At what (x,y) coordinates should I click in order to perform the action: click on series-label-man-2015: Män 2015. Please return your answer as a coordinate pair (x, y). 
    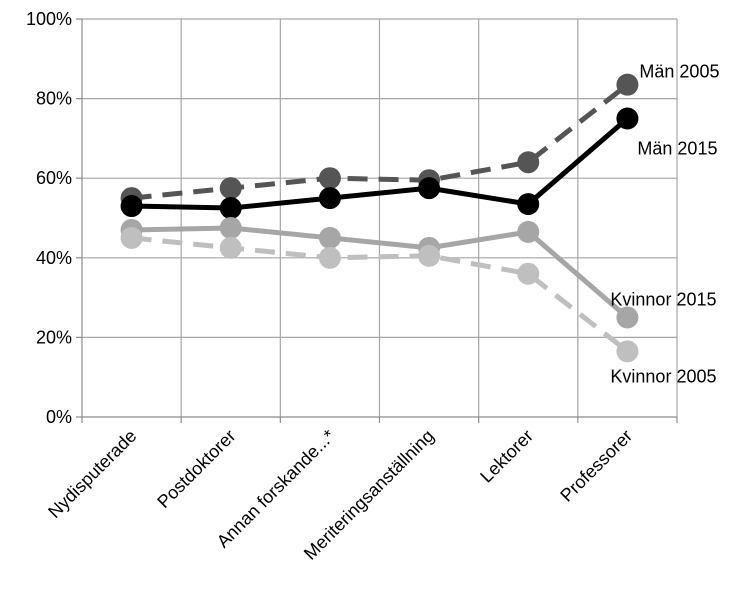
    Looking at the image, I should click on (677, 149).